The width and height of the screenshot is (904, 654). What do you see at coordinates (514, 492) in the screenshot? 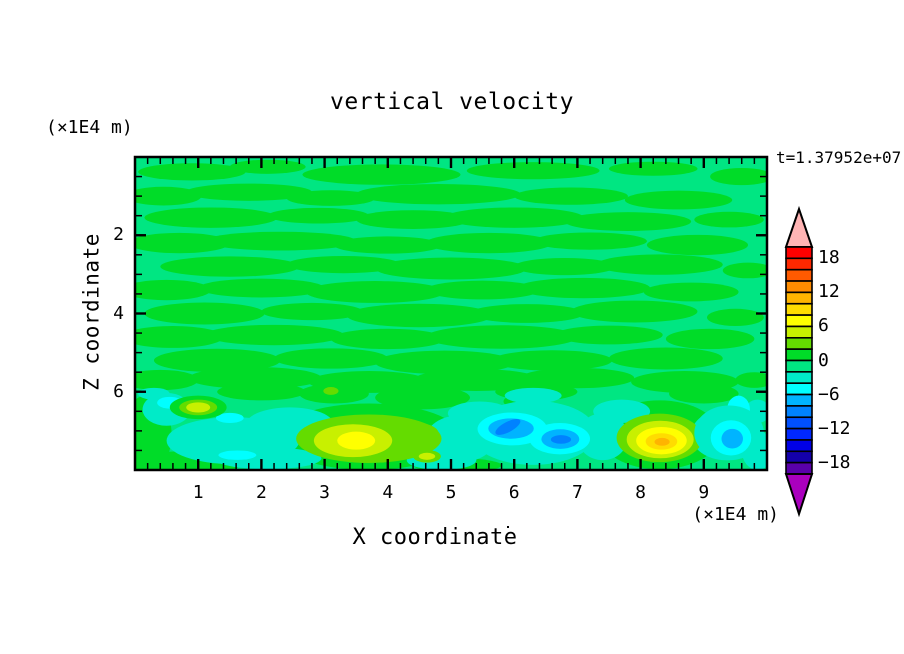
I see `x-tick-label: 6` at bounding box center [514, 492].